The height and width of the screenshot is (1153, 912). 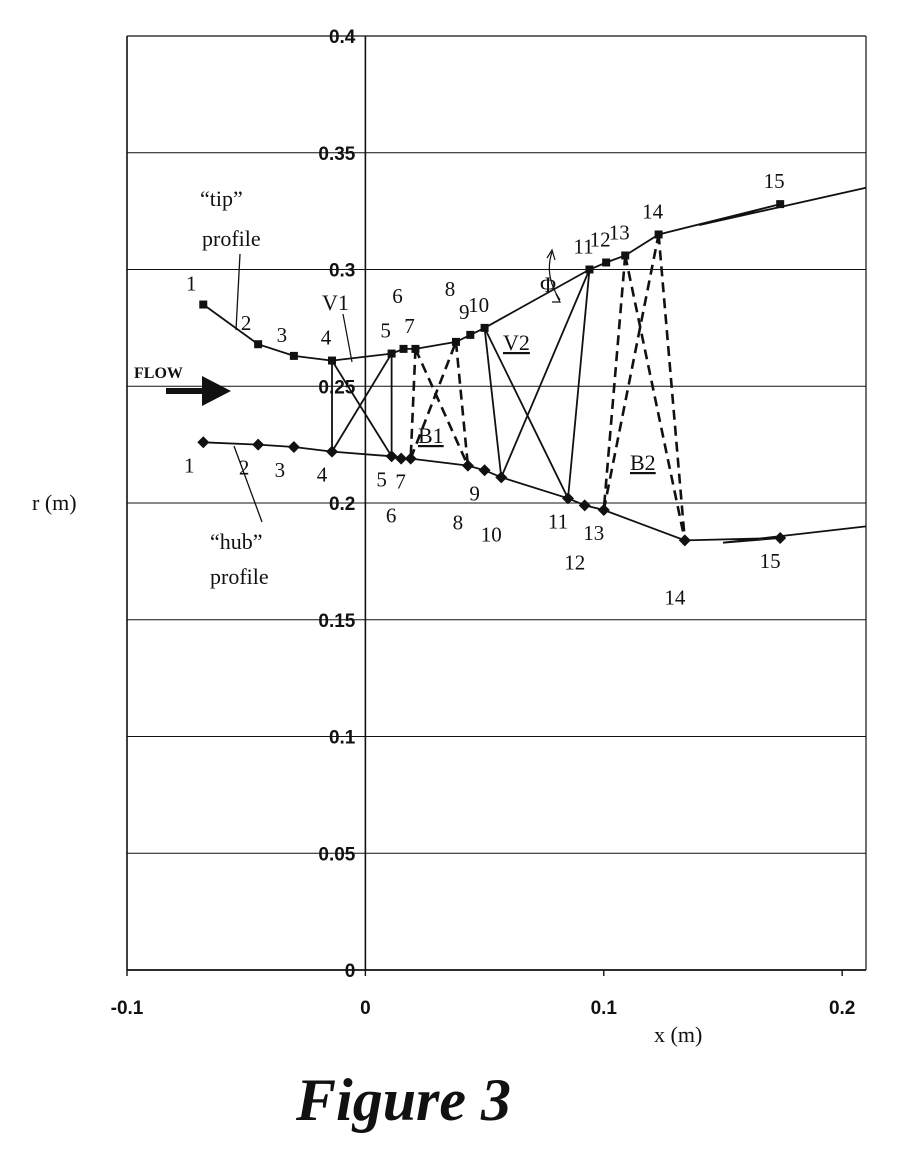 What do you see at coordinates (127, 1008) in the screenshot?
I see `x-tick-label: -0.1` at bounding box center [127, 1008].